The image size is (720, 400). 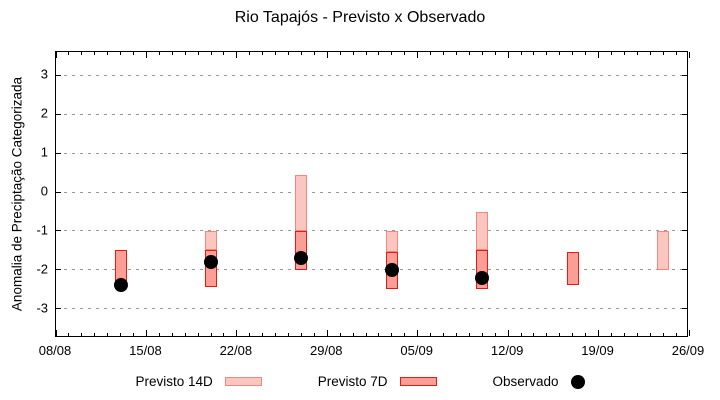 What do you see at coordinates (55, 350) in the screenshot?
I see `x-tick-label: 08/08` at bounding box center [55, 350].